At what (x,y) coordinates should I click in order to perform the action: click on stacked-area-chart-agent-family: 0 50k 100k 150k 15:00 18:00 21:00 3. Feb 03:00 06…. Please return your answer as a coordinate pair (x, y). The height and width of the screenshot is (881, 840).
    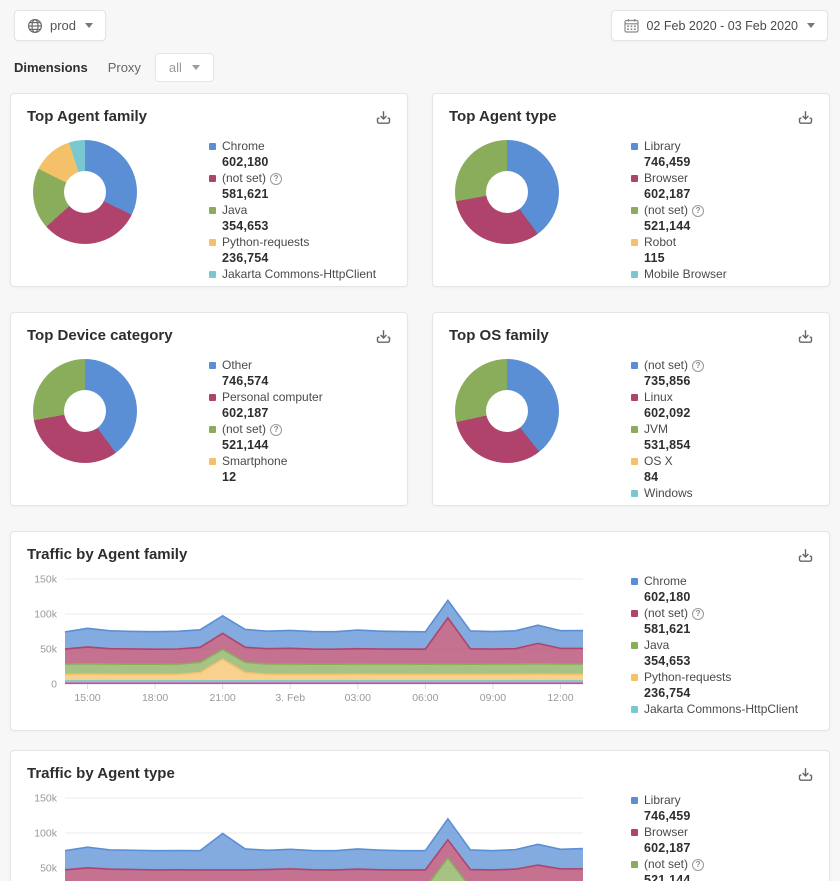
    Looking at the image, I should click on (309, 639).